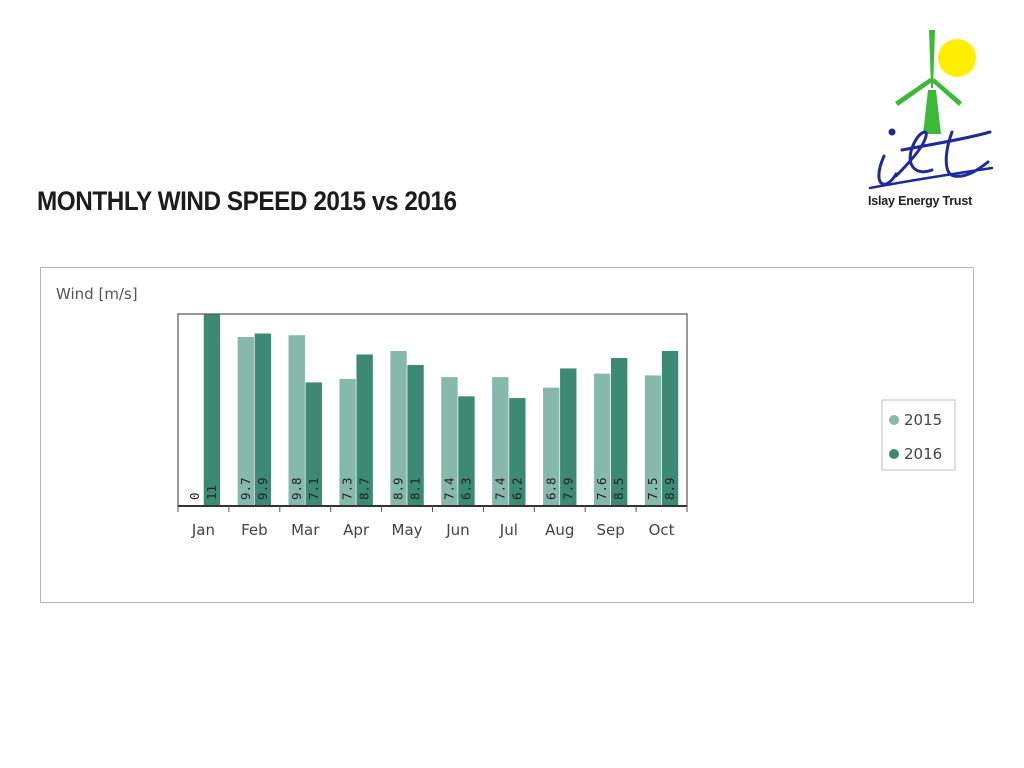 The image size is (1024, 768). What do you see at coordinates (465, 488) in the screenshot?
I see `data-label-2016-jun: 6.3` at bounding box center [465, 488].